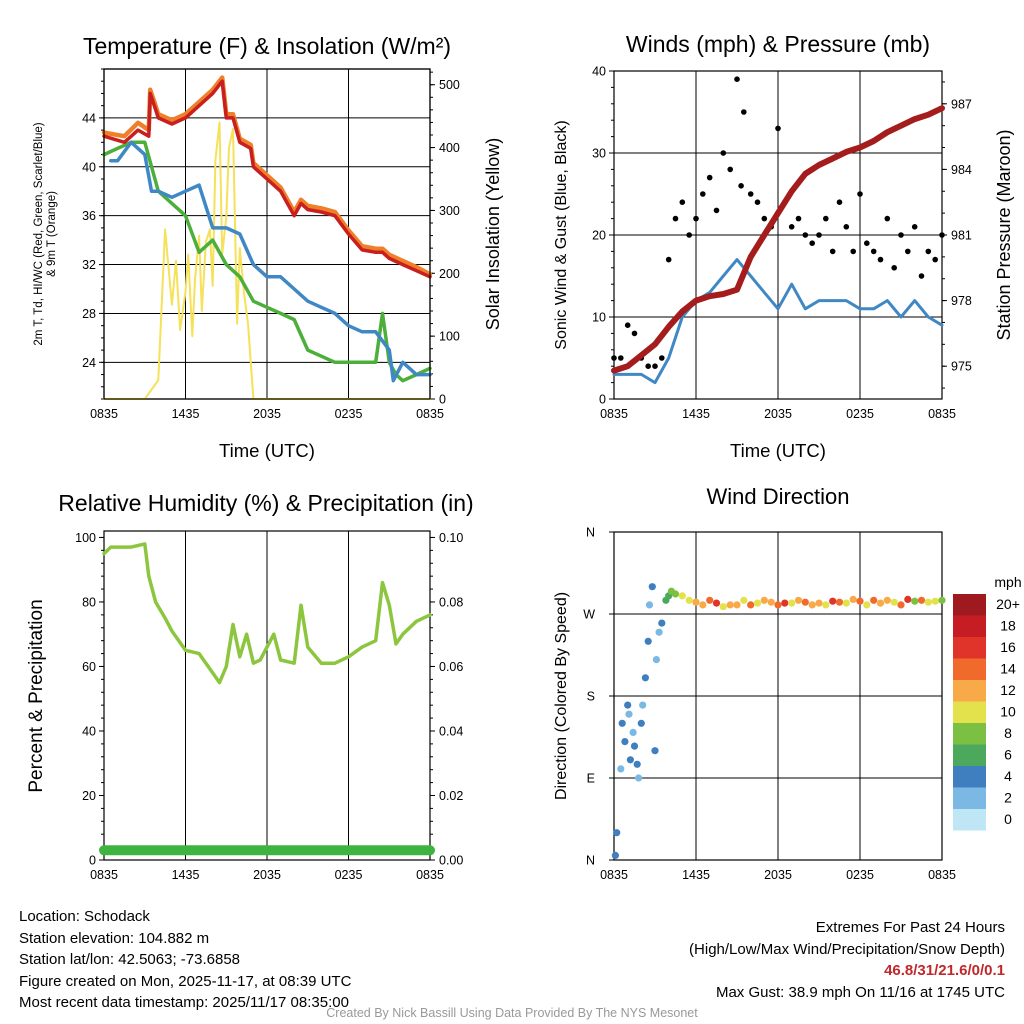 The height and width of the screenshot is (1024, 1024). I want to click on legend-label: 2, so click(1008, 798).